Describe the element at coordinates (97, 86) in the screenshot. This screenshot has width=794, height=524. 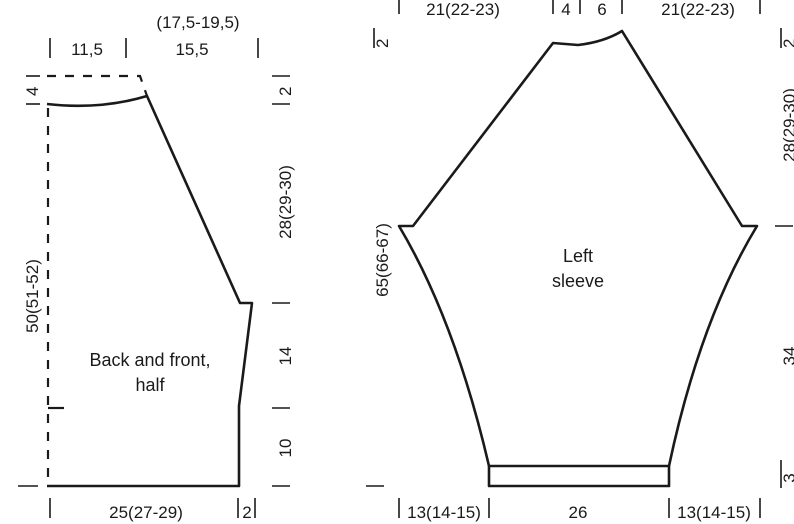
I see `back-neck-line` at that location.